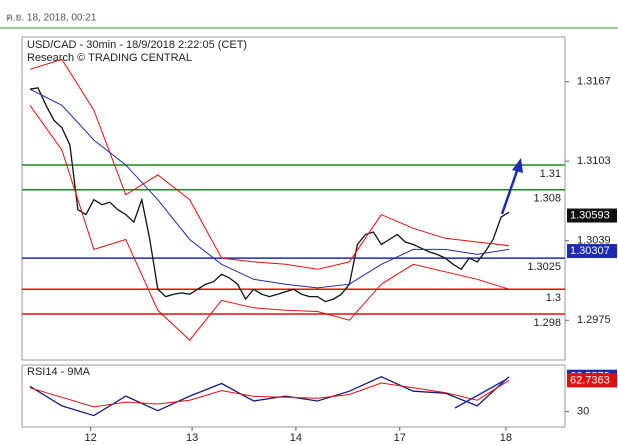  Describe the element at coordinates (481, 393) in the screenshot. I see `rsi-trend-line` at that location.